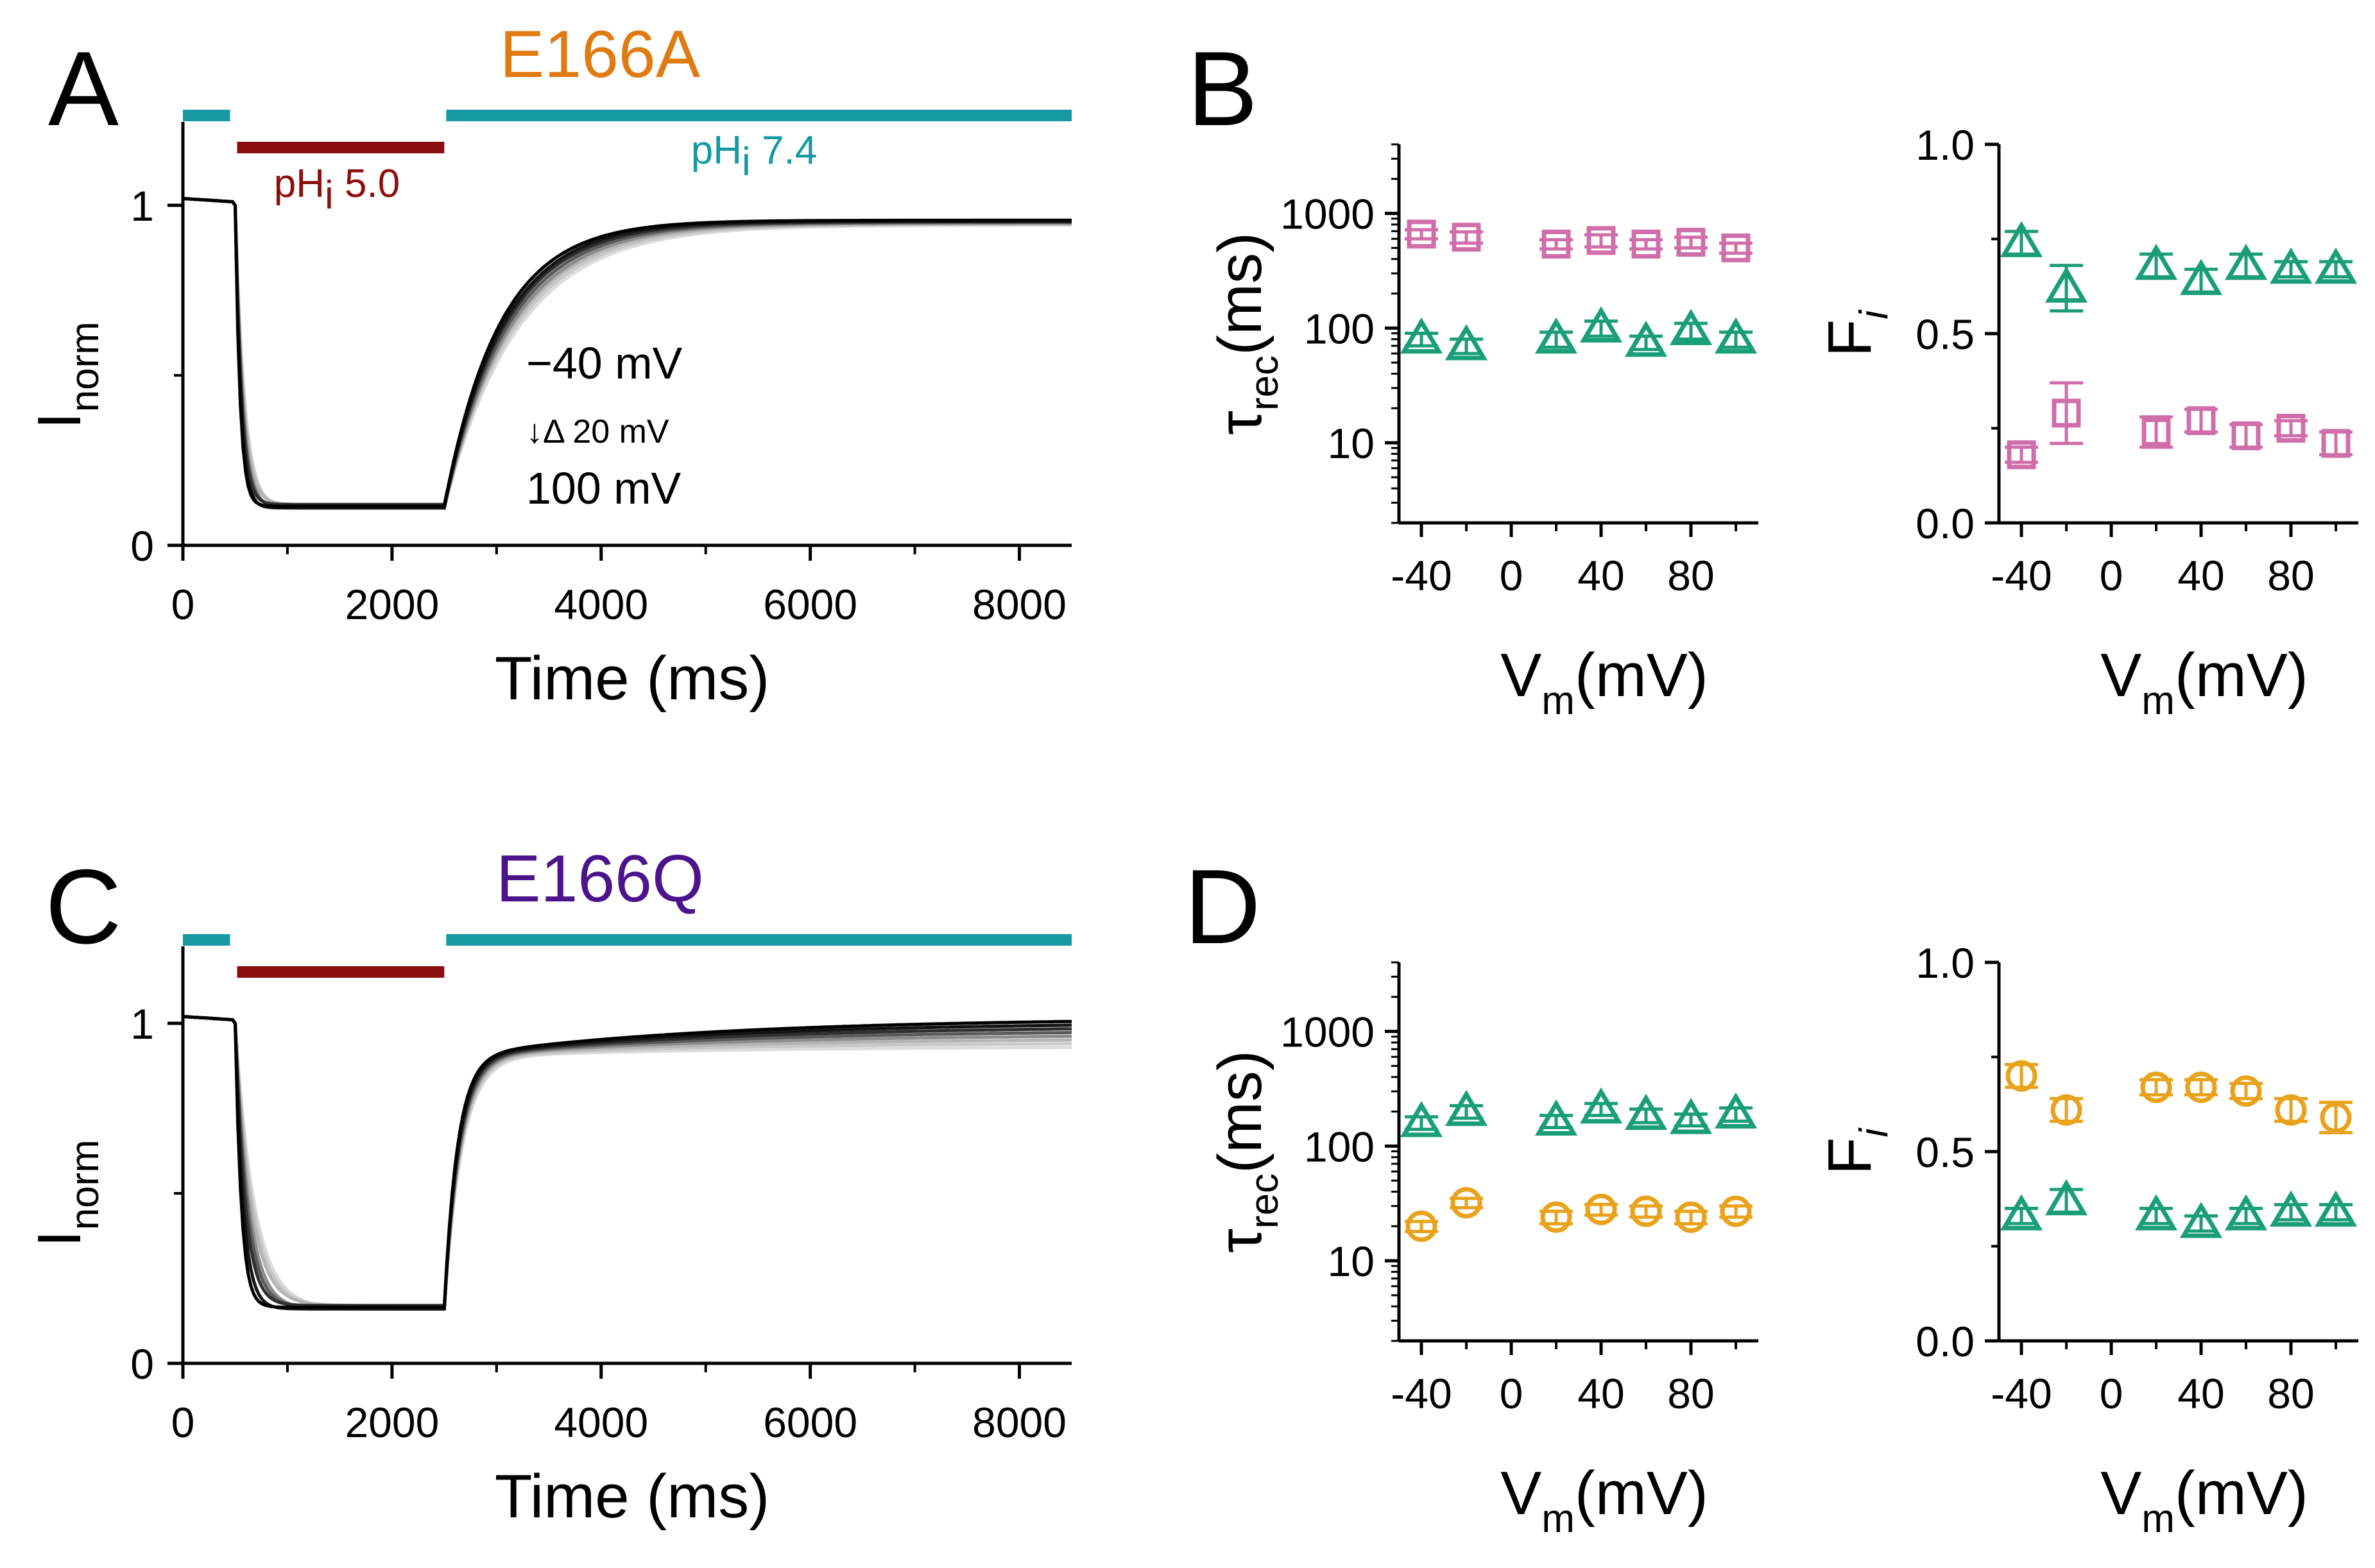  Describe the element at coordinates (1945, 334) in the screenshot. I see `y-tick-label: 0.5` at that location.